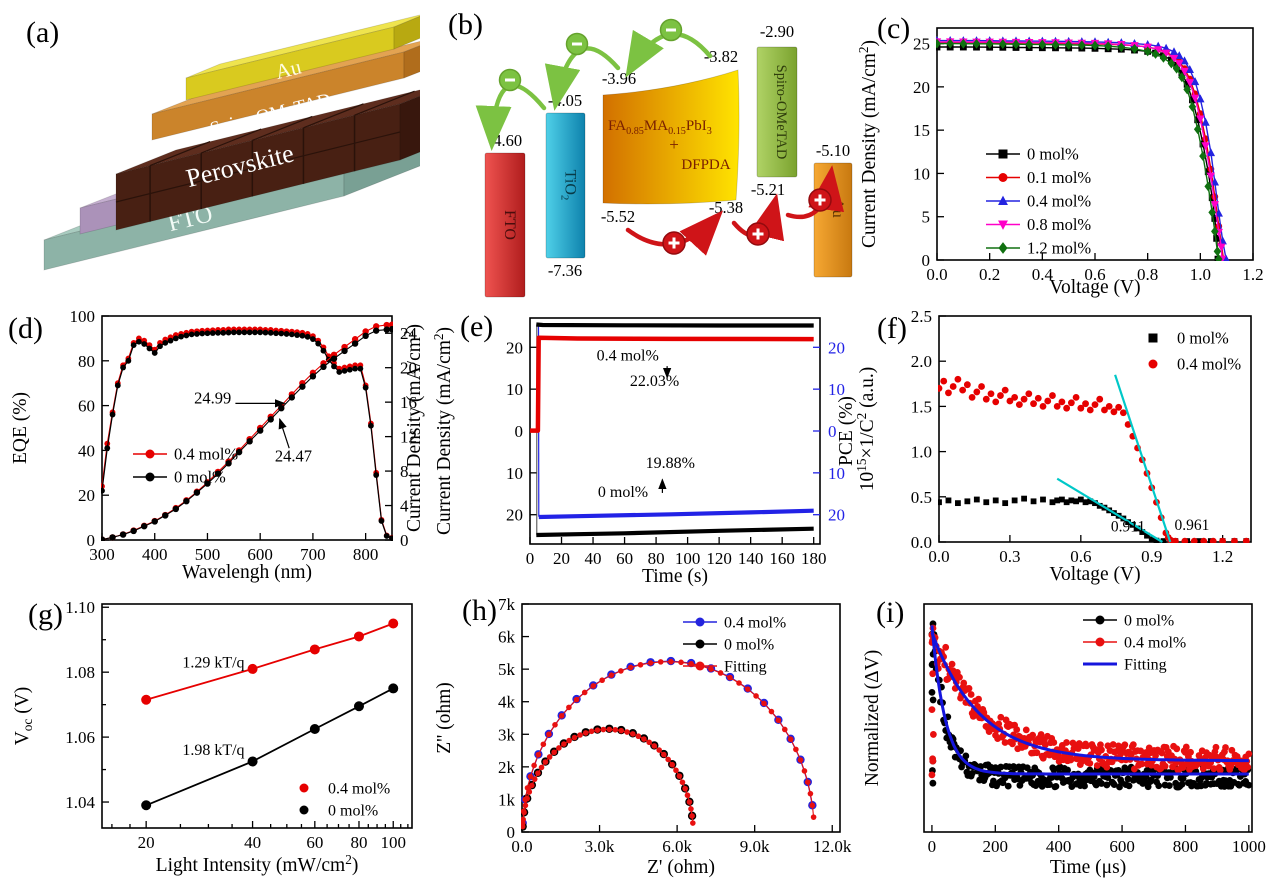 This screenshot has height=887, width=1270. What do you see at coordinates (565, 100) in the screenshot?
I see `energy-value: -4.05` at bounding box center [565, 100].